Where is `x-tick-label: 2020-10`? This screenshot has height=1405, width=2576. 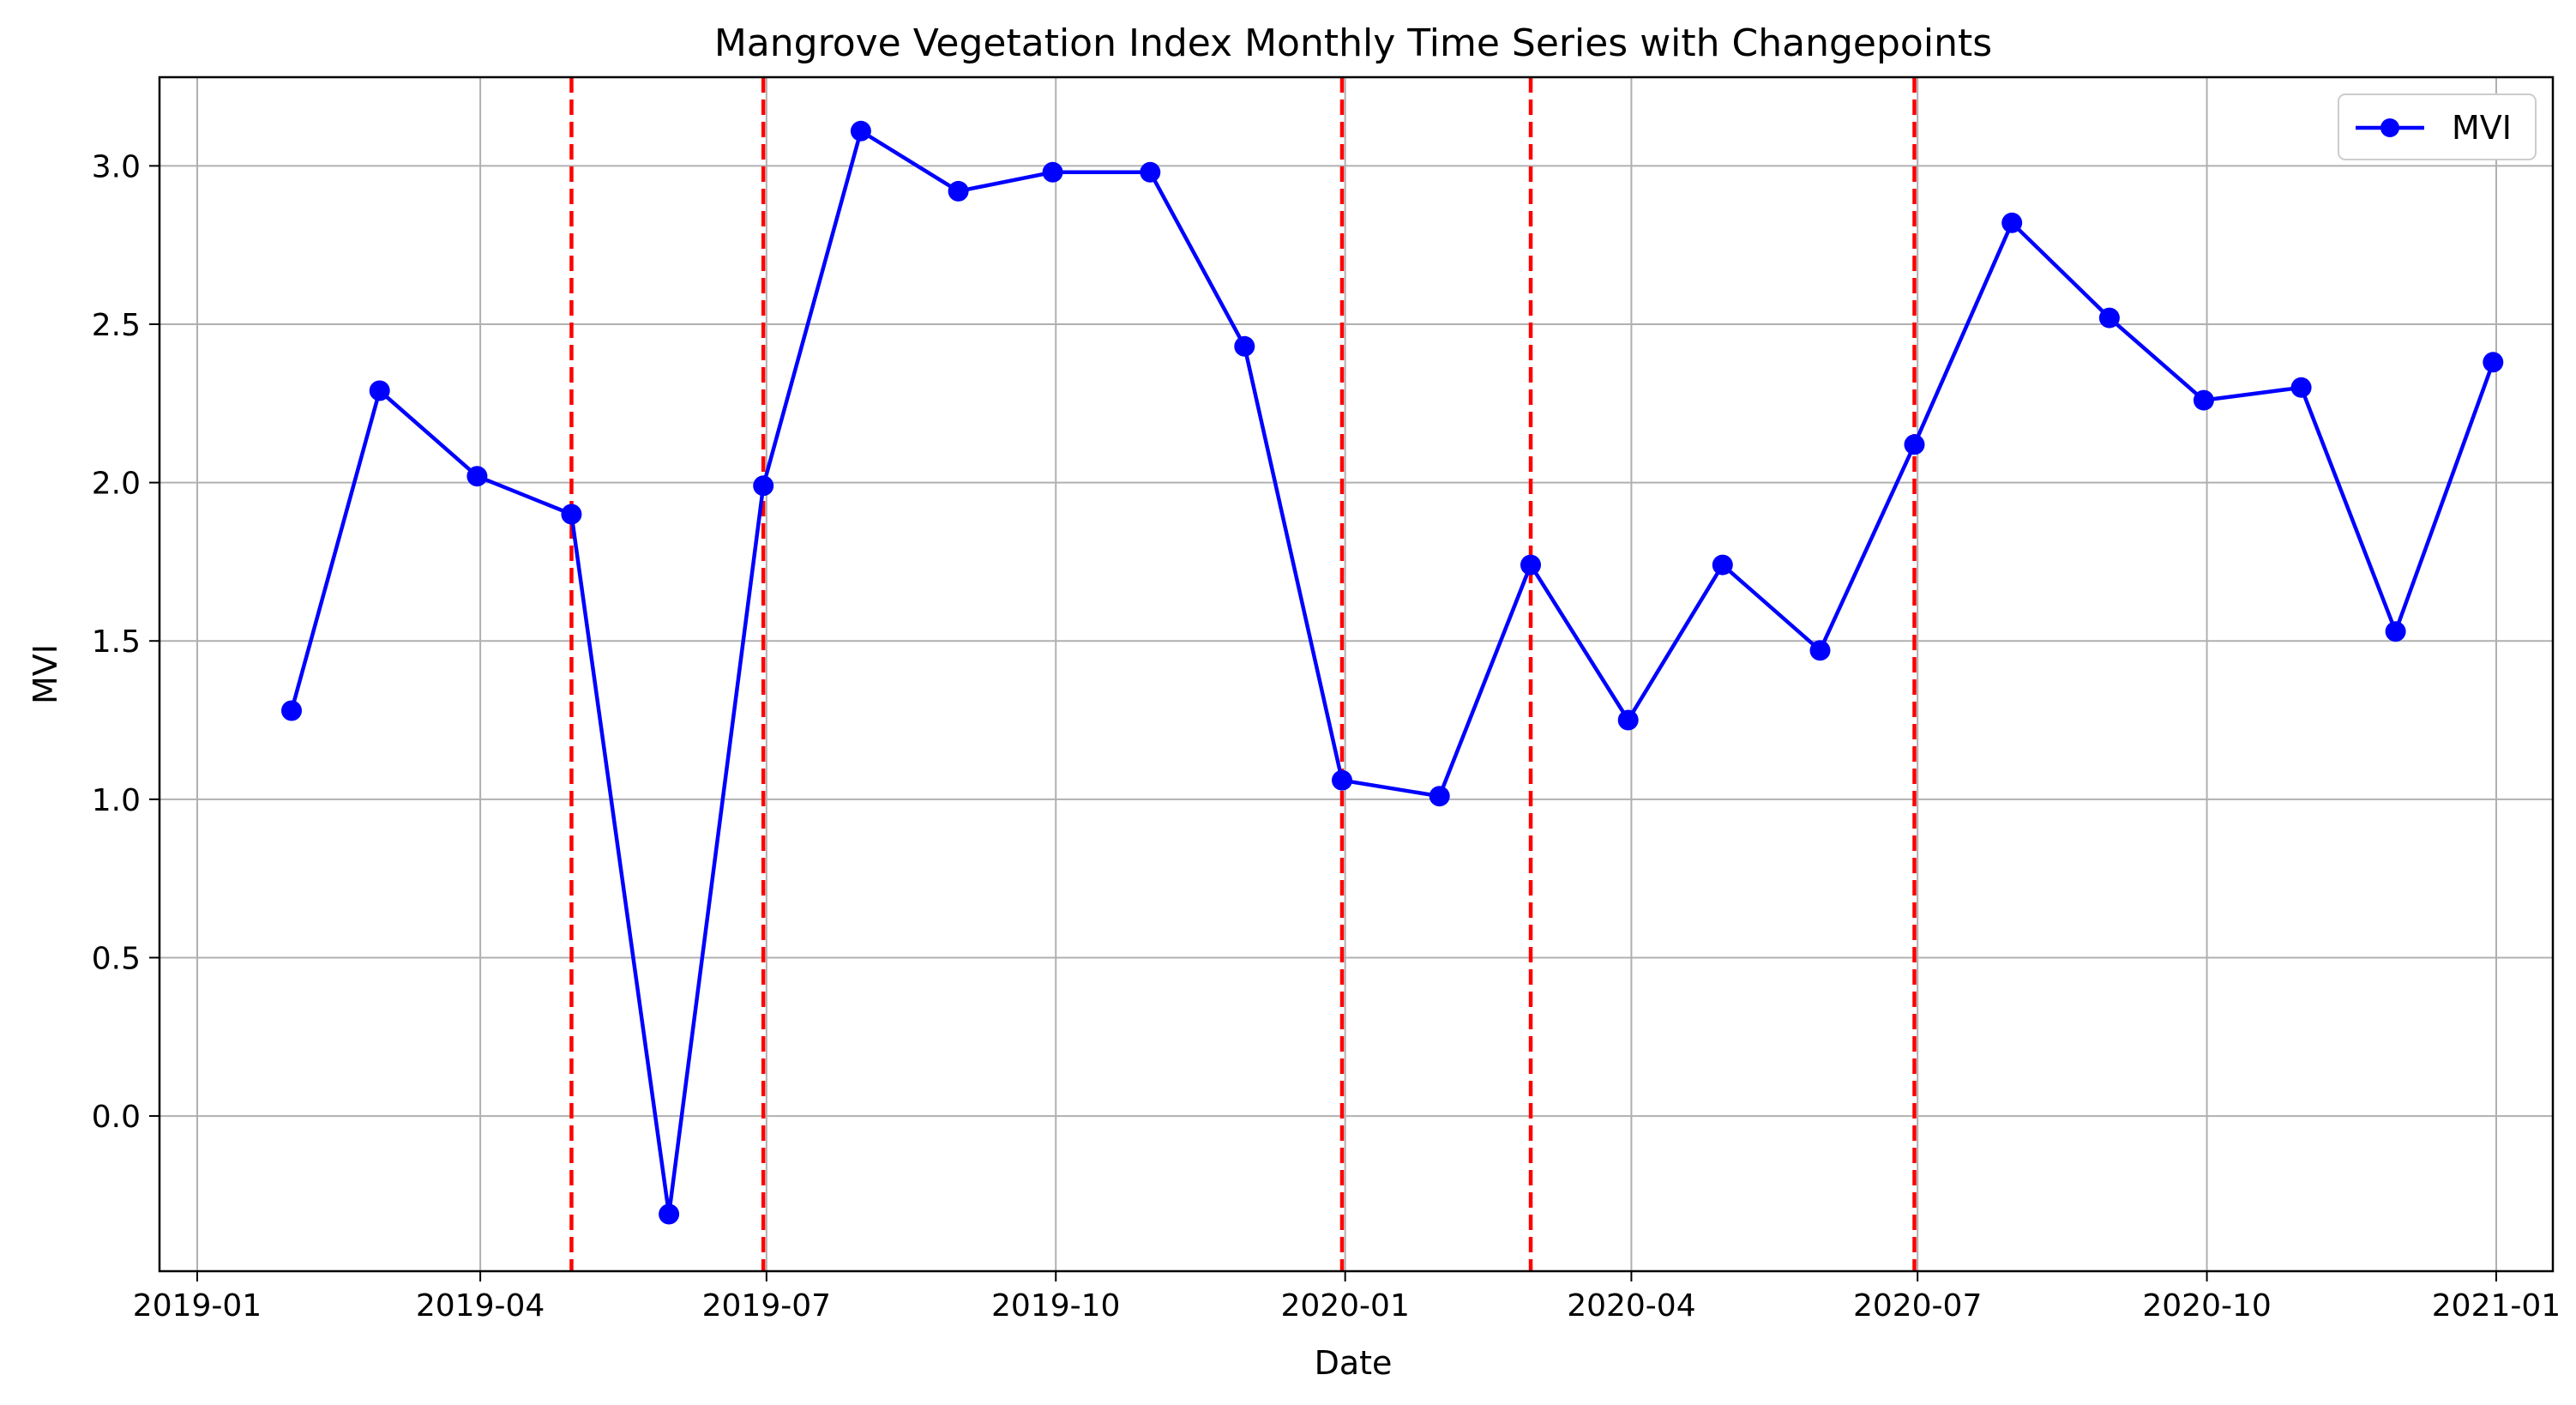 x-tick-label: 2020-10 is located at coordinates (2206, 1306).